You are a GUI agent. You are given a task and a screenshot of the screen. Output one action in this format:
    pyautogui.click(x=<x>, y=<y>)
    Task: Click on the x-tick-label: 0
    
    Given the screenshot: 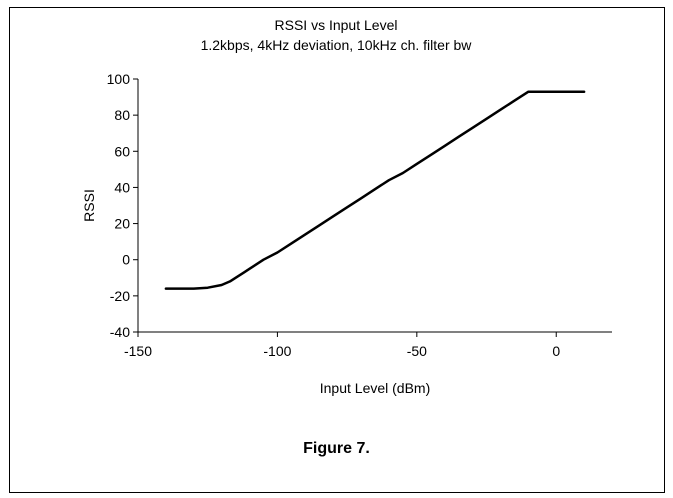 What is the action you would take?
    pyautogui.click(x=556, y=351)
    